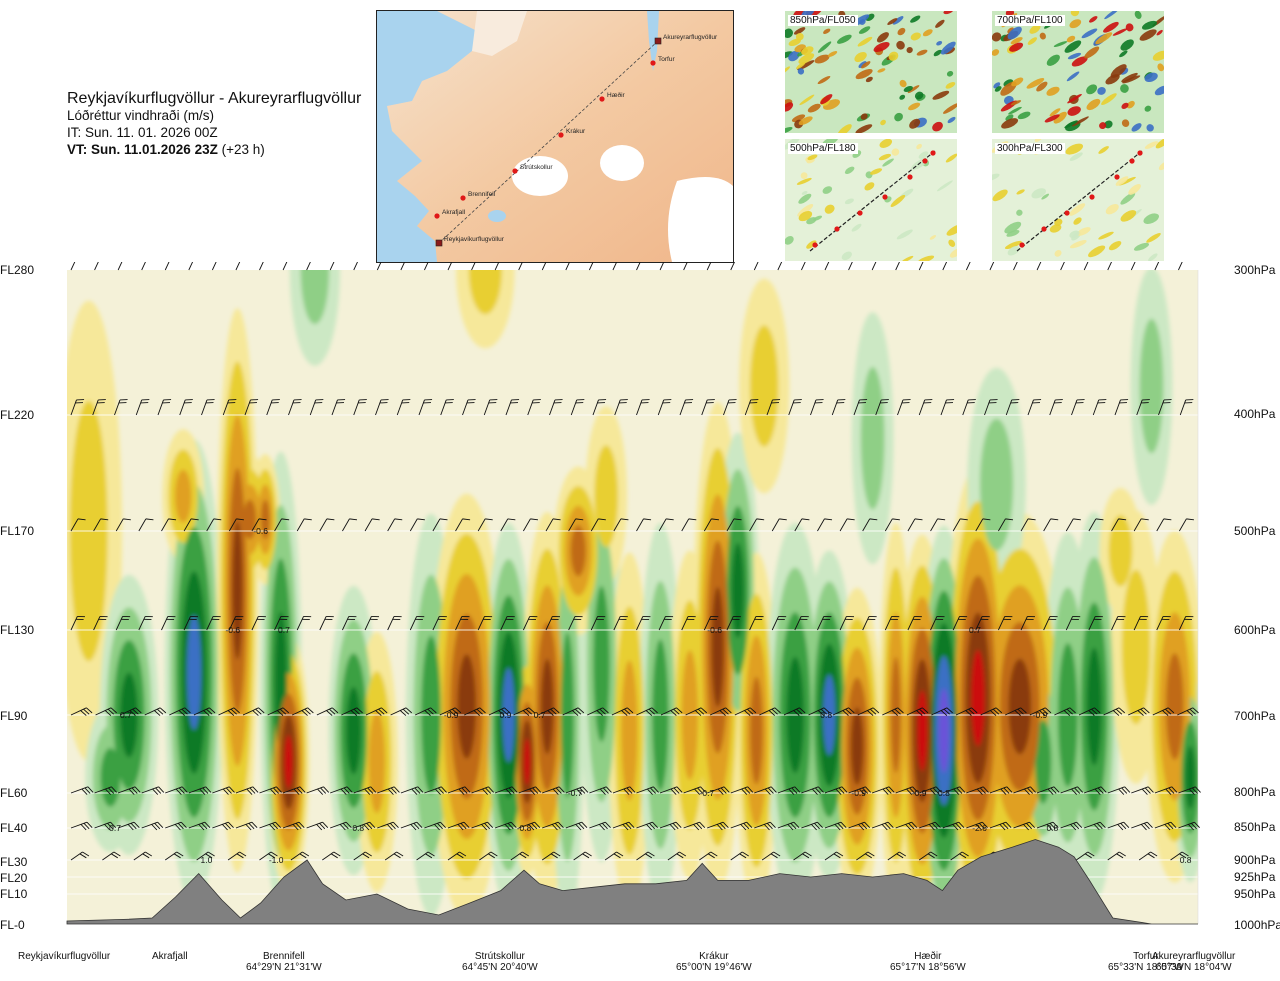  Describe the element at coordinates (276, 860) in the screenshot. I see `contour-value-label: -1.0` at that location.